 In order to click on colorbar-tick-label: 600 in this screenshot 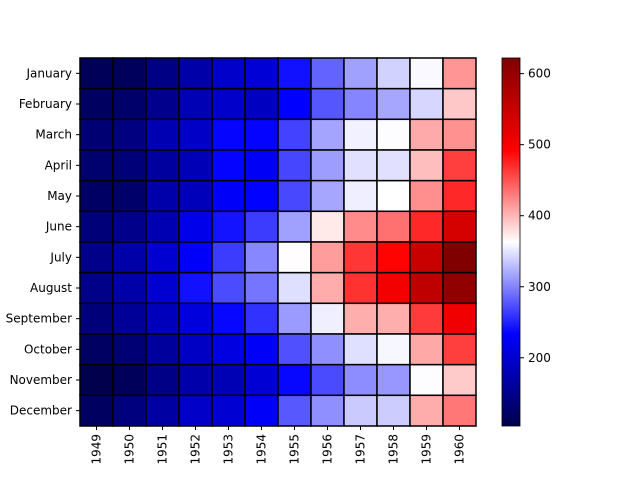, I will do `click(539, 74)`.